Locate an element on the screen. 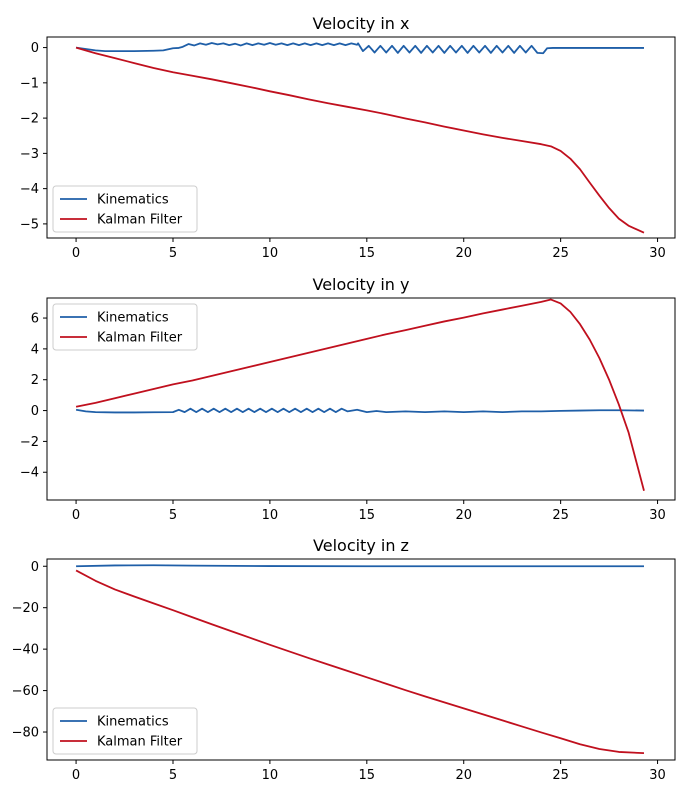 The image size is (700, 800). chart-title: Velocity in x is located at coordinates (361, 23).